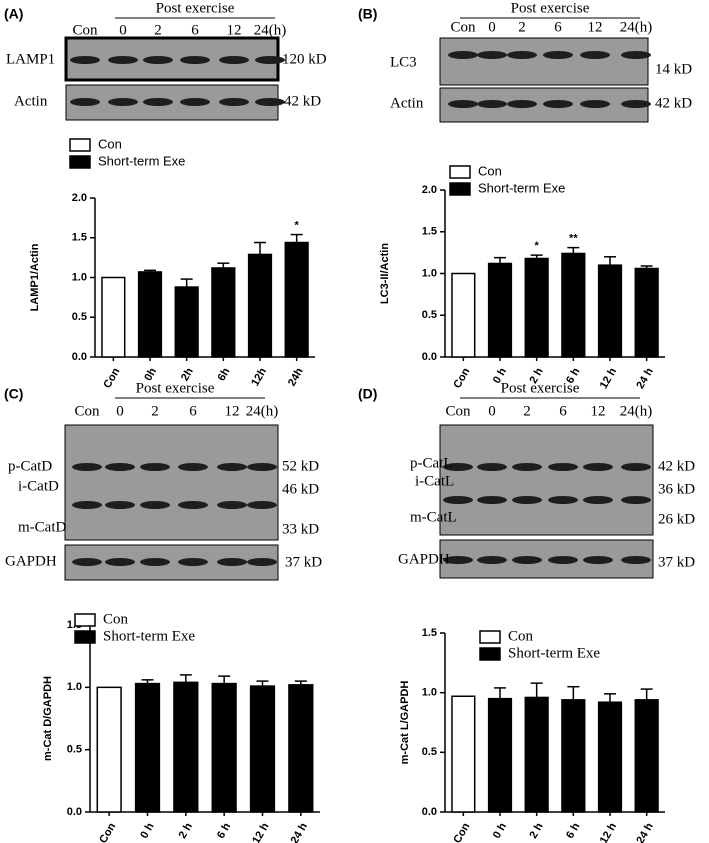  What do you see at coordinates (304, 59) in the screenshot?
I see `kd-label: 120 kD` at bounding box center [304, 59].